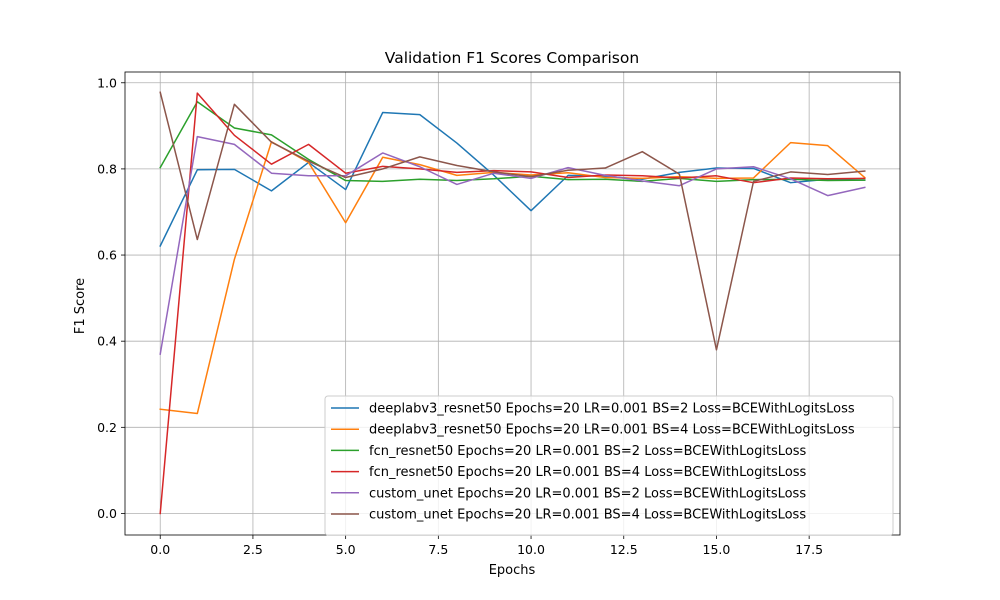 Image resolution: width=1000 pixels, height=600 pixels. I want to click on y-tick-label: 0.0, so click(107, 513).